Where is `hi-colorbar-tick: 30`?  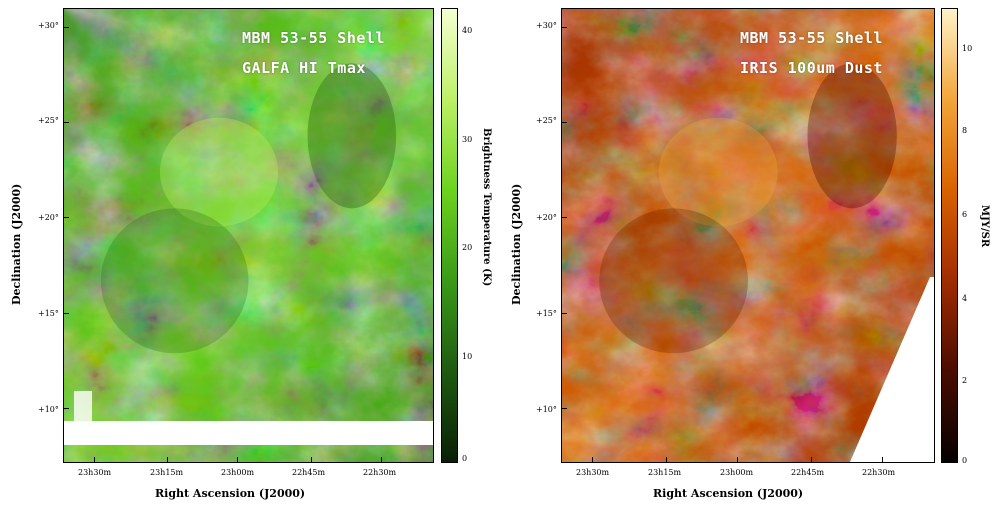
hi-colorbar-tick: 30 is located at coordinates (467, 139).